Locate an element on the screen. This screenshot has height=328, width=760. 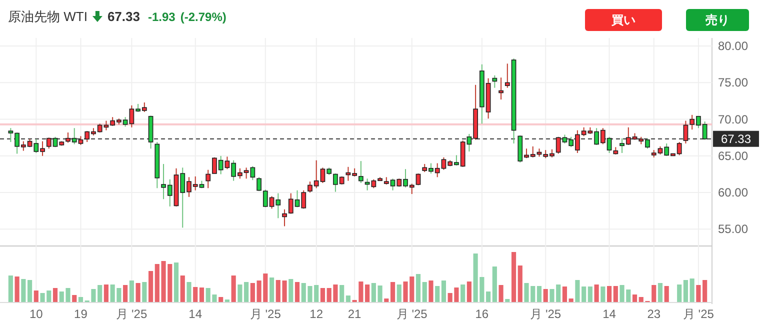
x-tick-label: 19 is located at coordinates (81, 314).